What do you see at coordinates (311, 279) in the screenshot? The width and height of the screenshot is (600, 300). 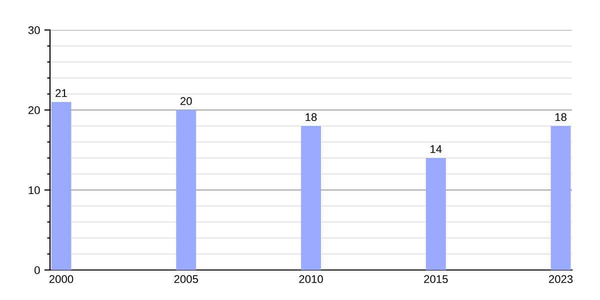 I see `x-tick-label: 2010` at bounding box center [311, 279].